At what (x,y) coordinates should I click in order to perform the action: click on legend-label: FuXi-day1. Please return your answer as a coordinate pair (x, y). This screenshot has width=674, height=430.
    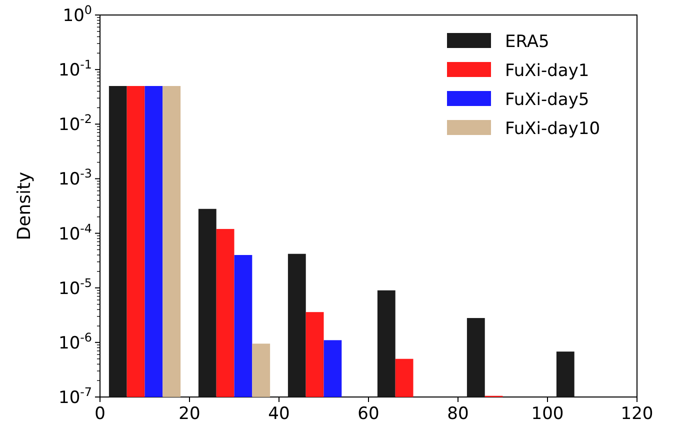
    Looking at the image, I should click on (547, 71).